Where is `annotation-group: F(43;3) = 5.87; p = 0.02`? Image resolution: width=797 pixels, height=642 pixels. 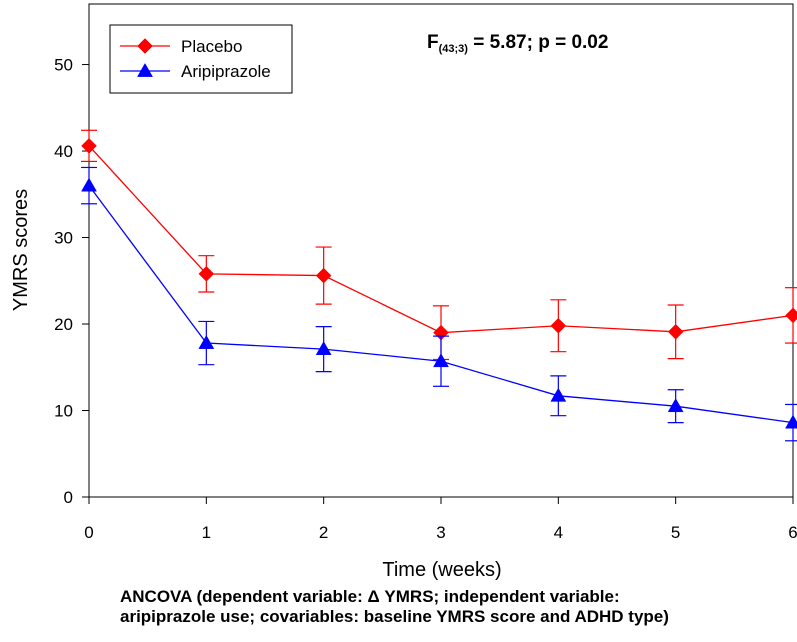 annotation-group: F(43;3) = 5.87; p = 0.02 is located at coordinates (517, 43).